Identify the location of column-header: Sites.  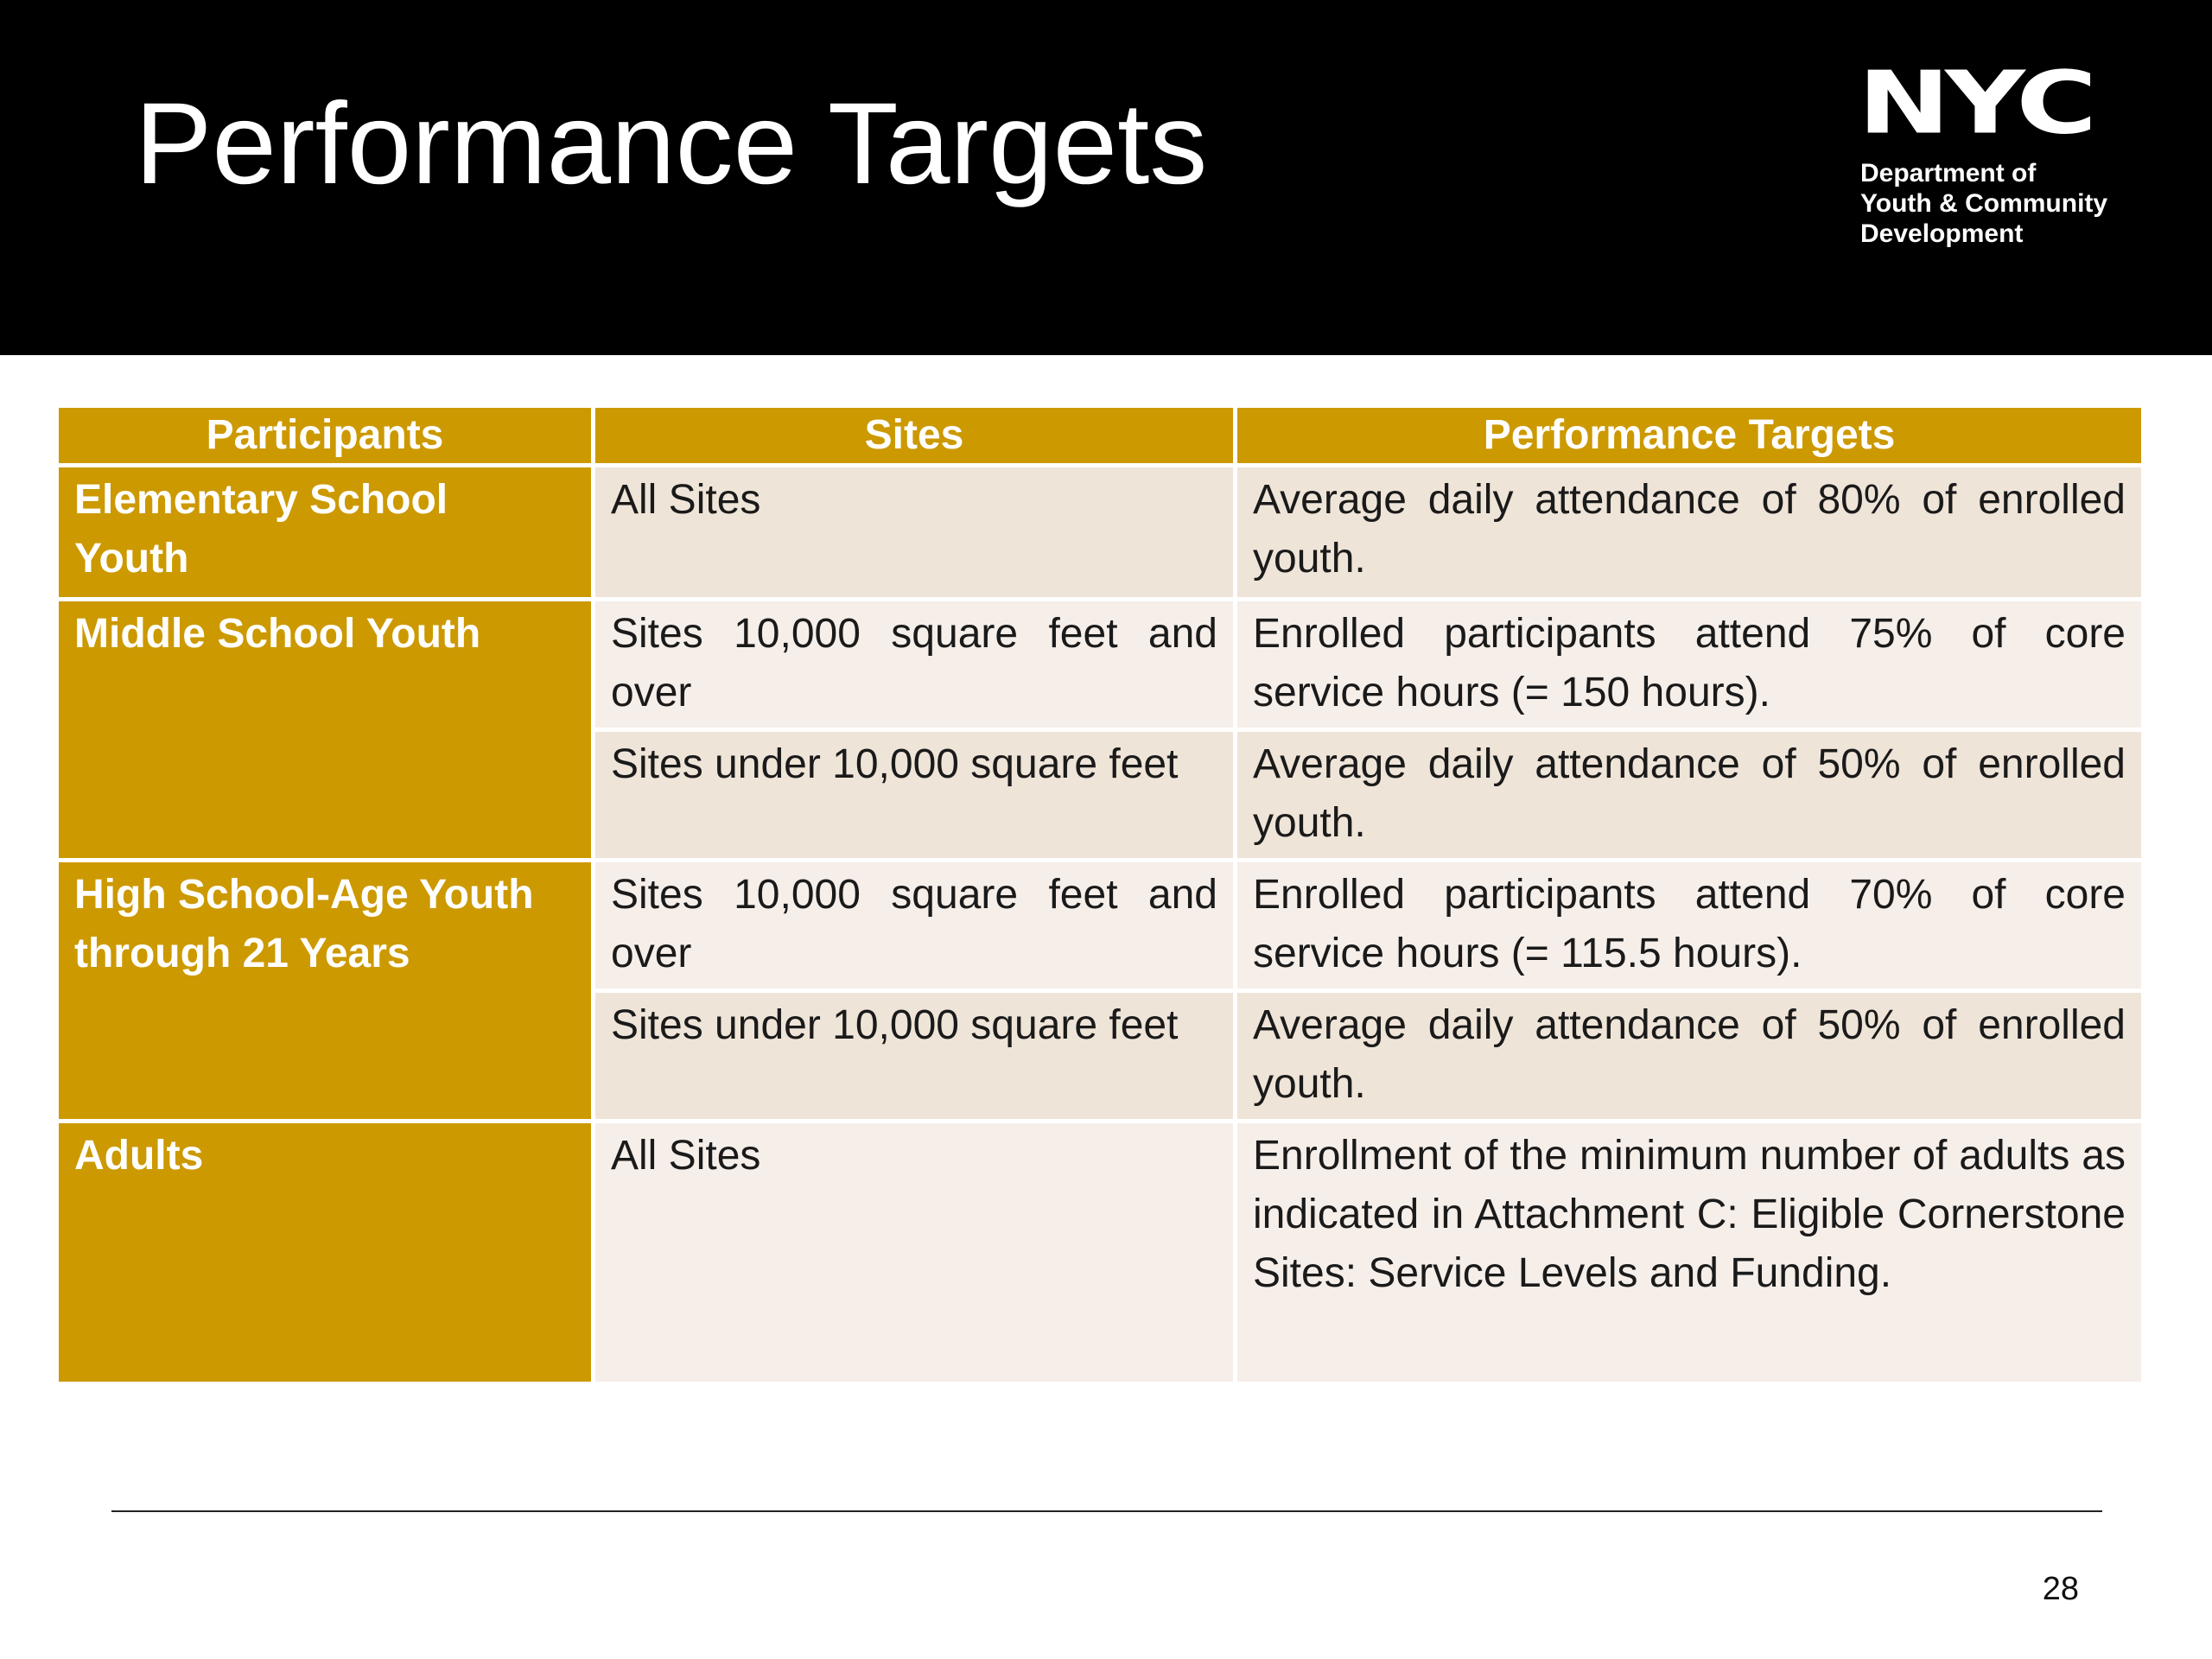
(914, 435).